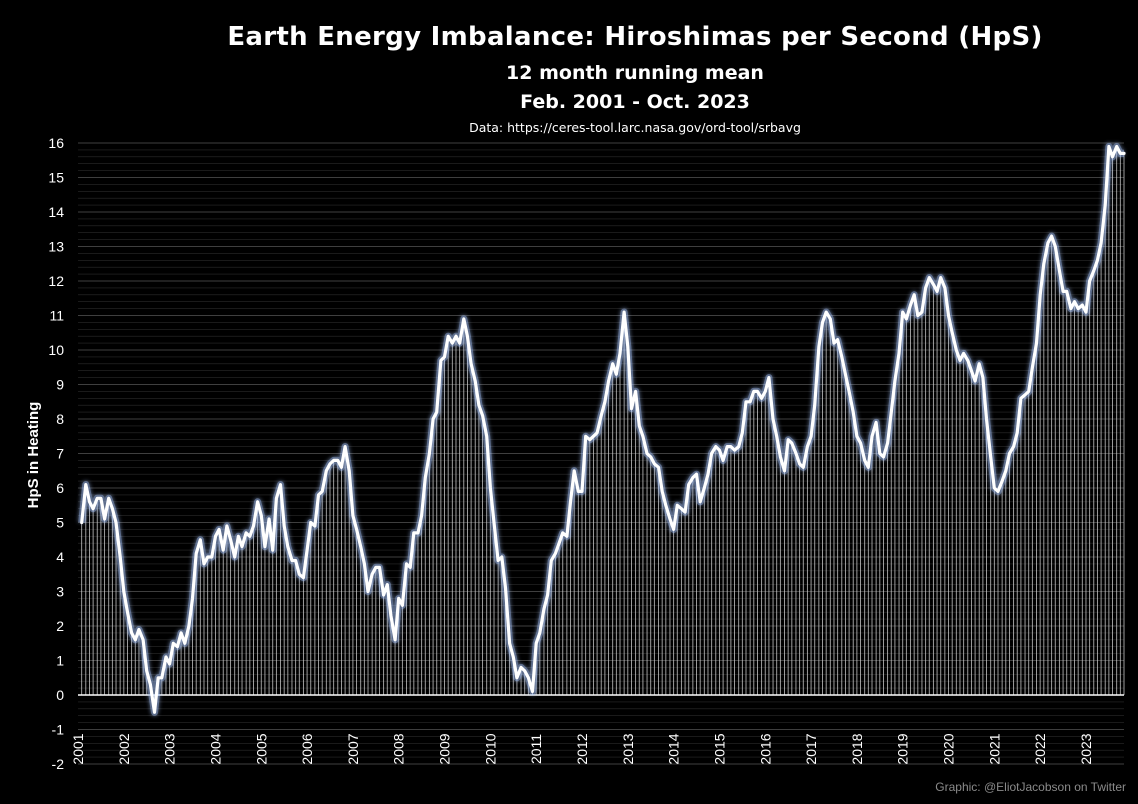 The image size is (1138, 804). Describe the element at coordinates (60, 419) in the screenshot. I see `y-tick-label: 8` at that location.